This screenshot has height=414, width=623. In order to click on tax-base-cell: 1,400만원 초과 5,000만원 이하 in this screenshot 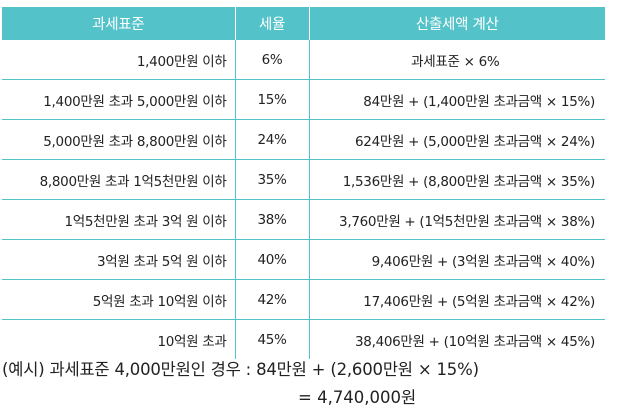, I will do `click(119, 99)`.